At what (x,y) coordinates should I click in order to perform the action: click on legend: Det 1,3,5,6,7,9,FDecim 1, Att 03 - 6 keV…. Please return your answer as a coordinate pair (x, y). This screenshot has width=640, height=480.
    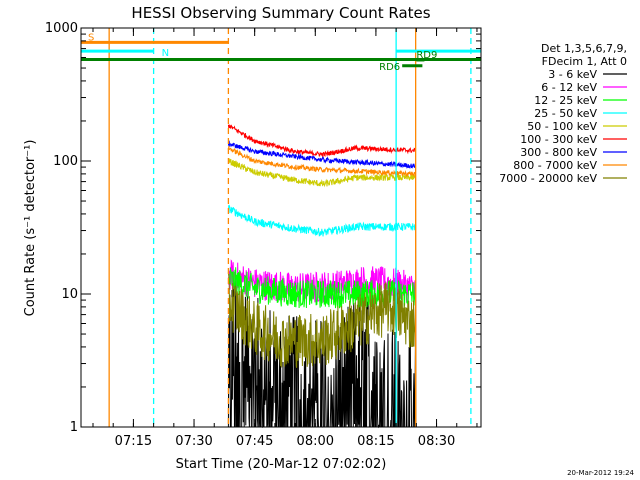
    Looking at the image, I should click on (563, 113).